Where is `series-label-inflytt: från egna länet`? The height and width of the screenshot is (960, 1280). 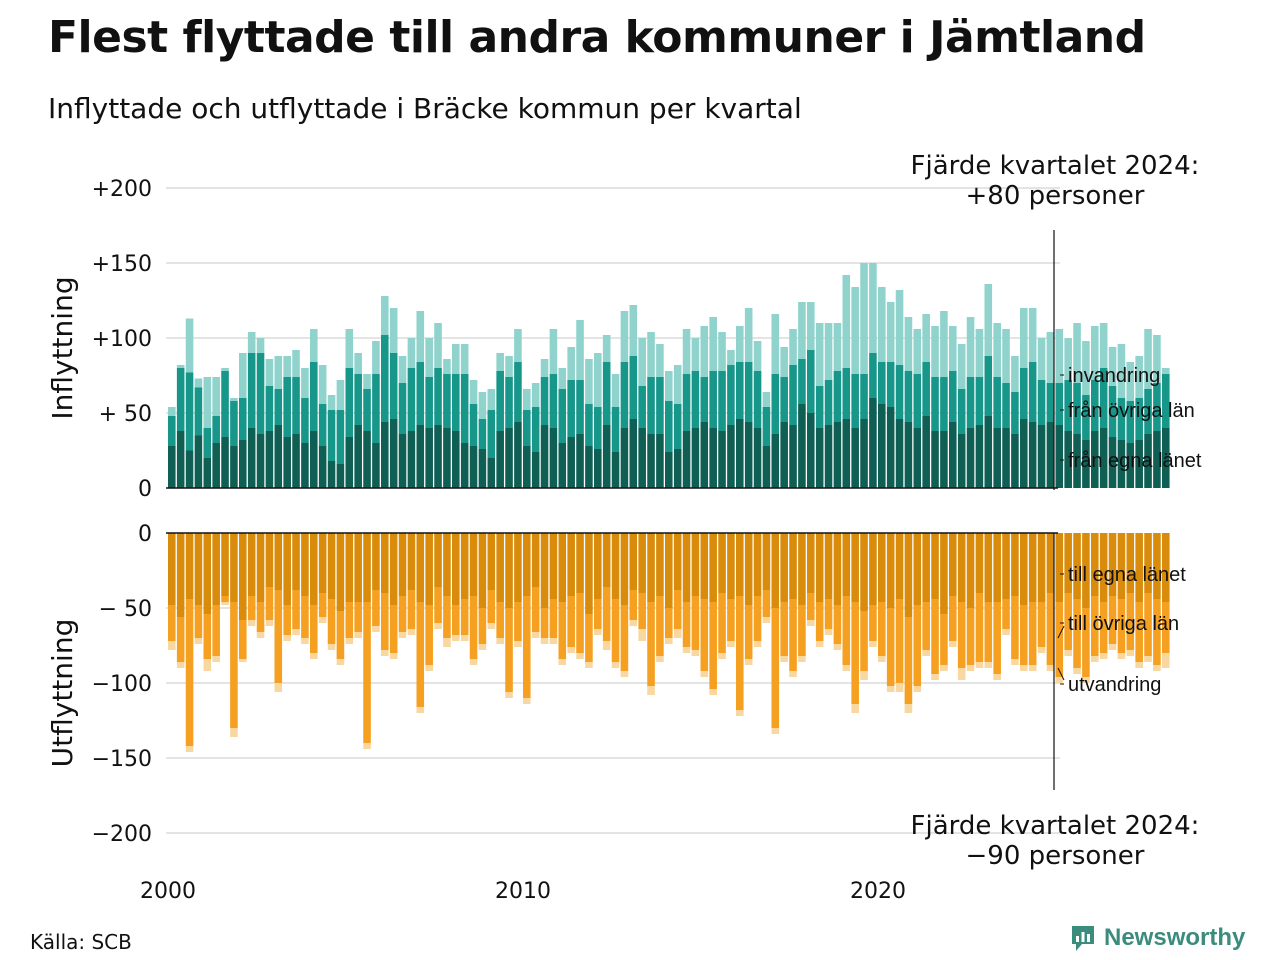 series-label-inflytt: från egna länet is located at coordinates (1135, 461).